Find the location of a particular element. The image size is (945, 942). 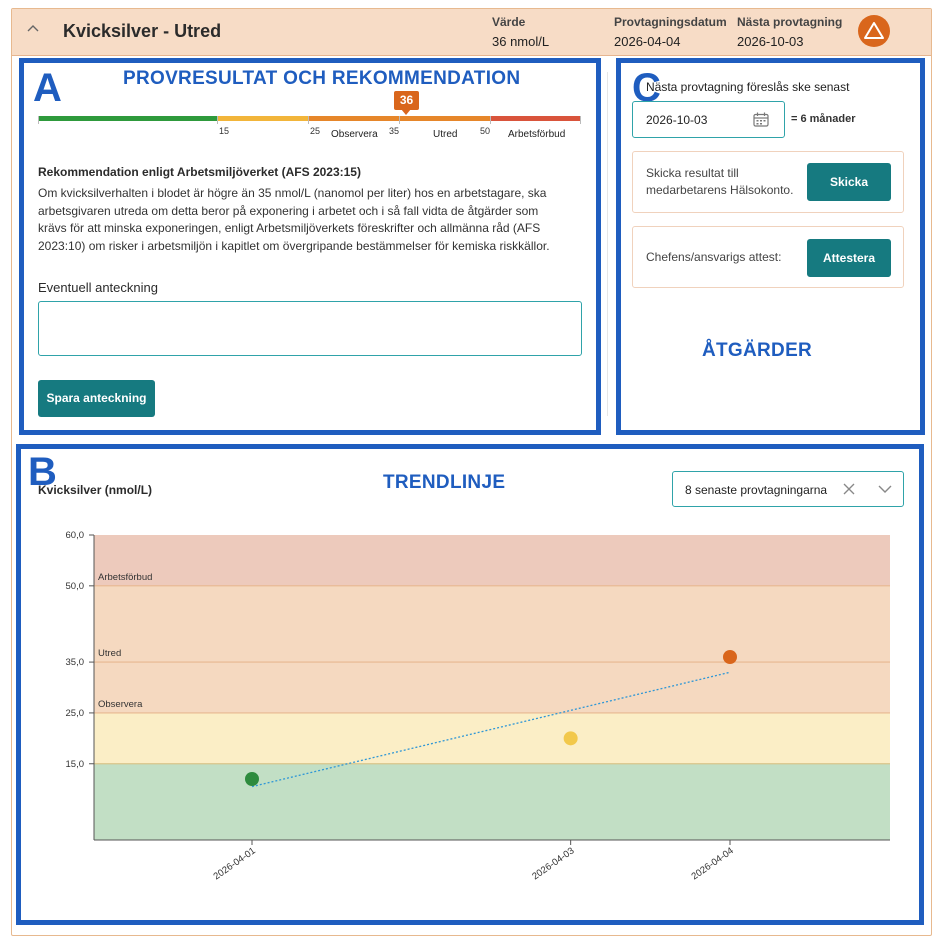

chart-band-label: Arbetsförbud is located at coordinates (125, 577).